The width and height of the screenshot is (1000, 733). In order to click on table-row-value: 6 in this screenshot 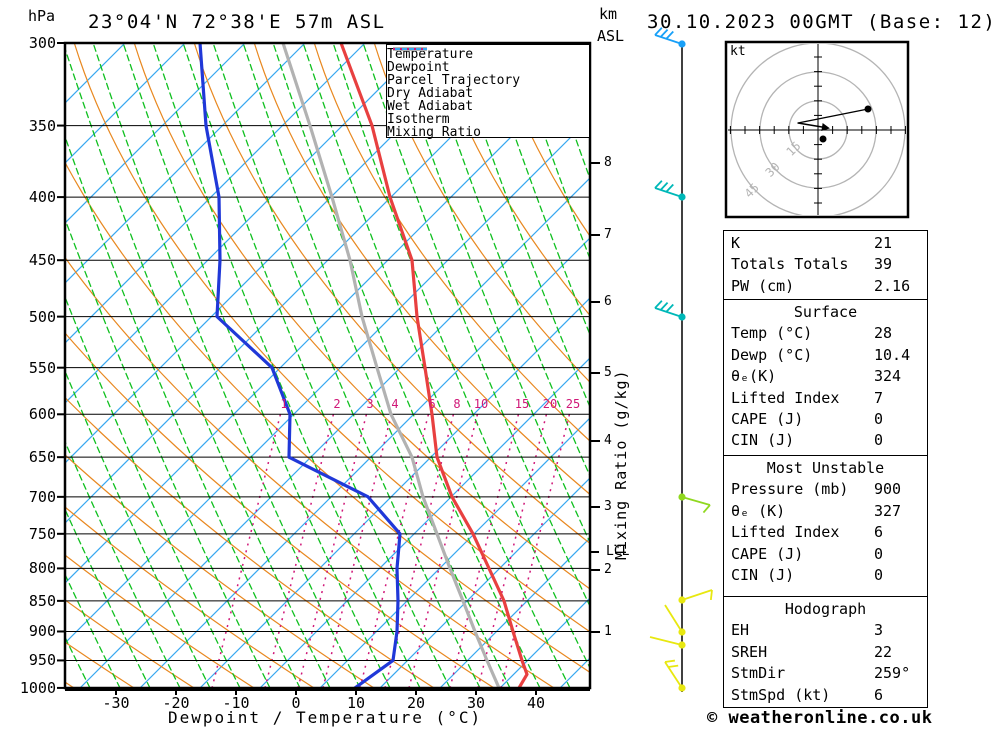, I will do `click(879, 694)`.